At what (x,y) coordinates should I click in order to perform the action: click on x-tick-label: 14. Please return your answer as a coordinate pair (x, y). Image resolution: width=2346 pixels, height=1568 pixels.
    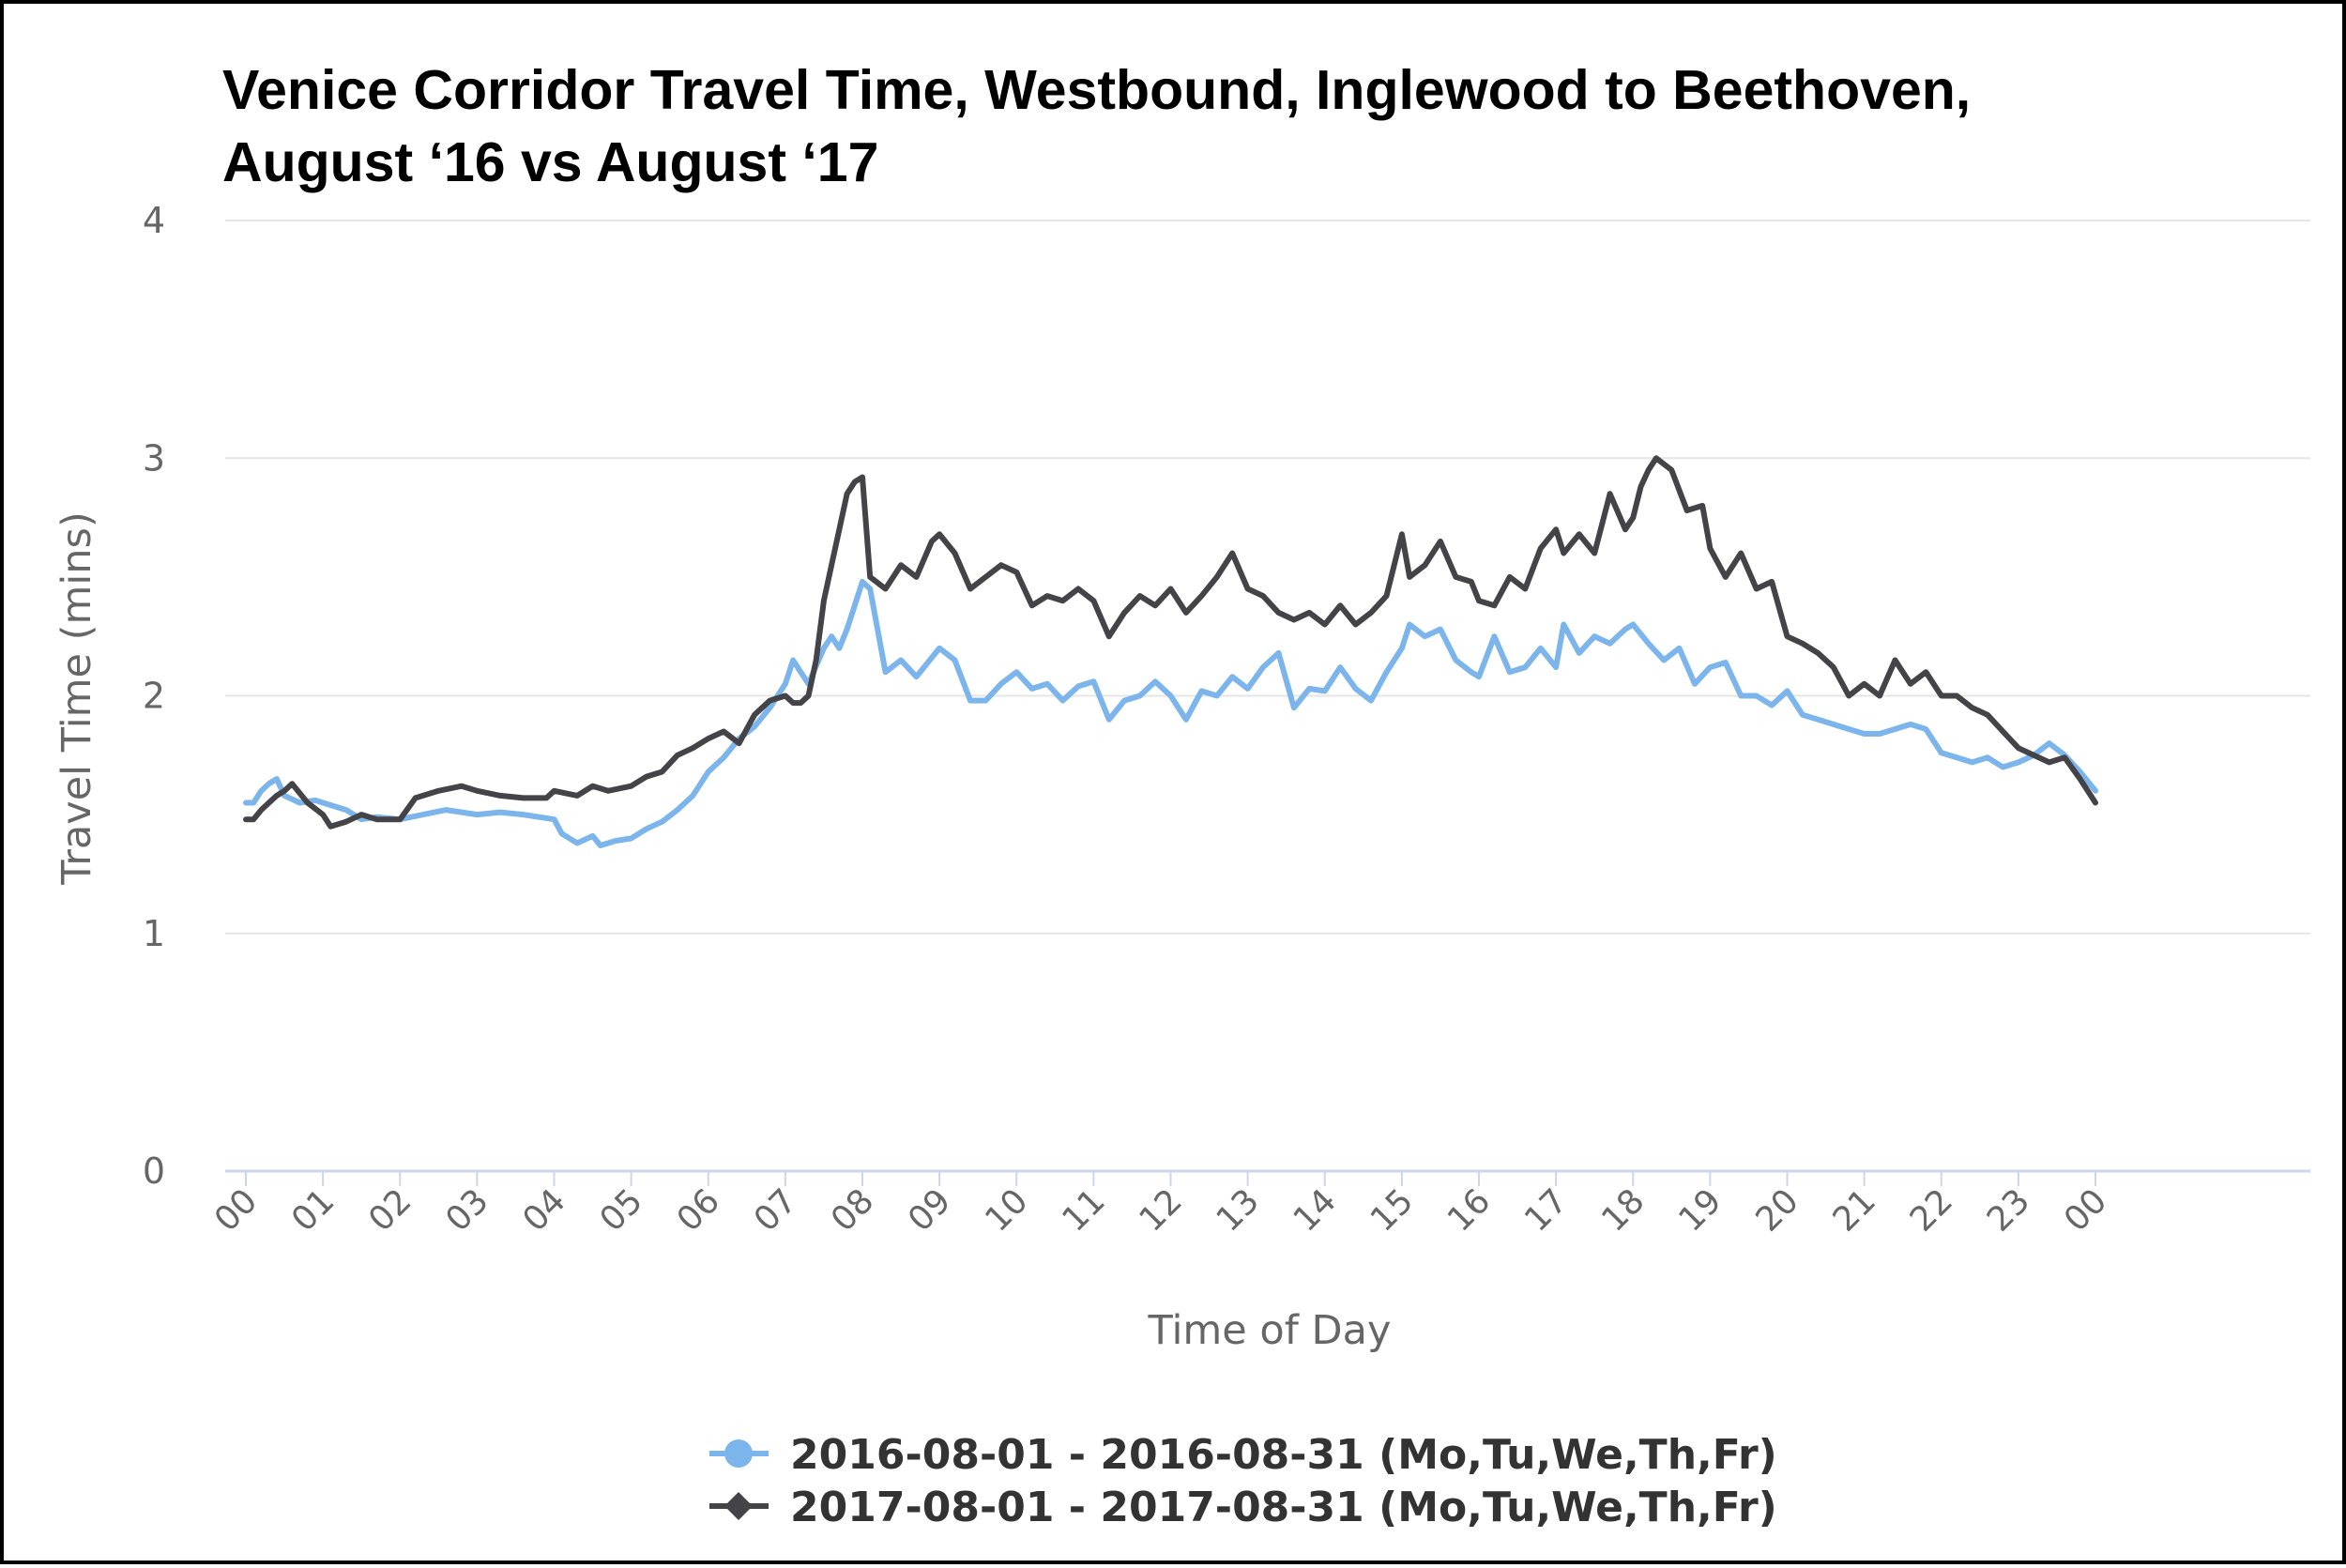
    Looking at the image, I should click on (1316, 1210).